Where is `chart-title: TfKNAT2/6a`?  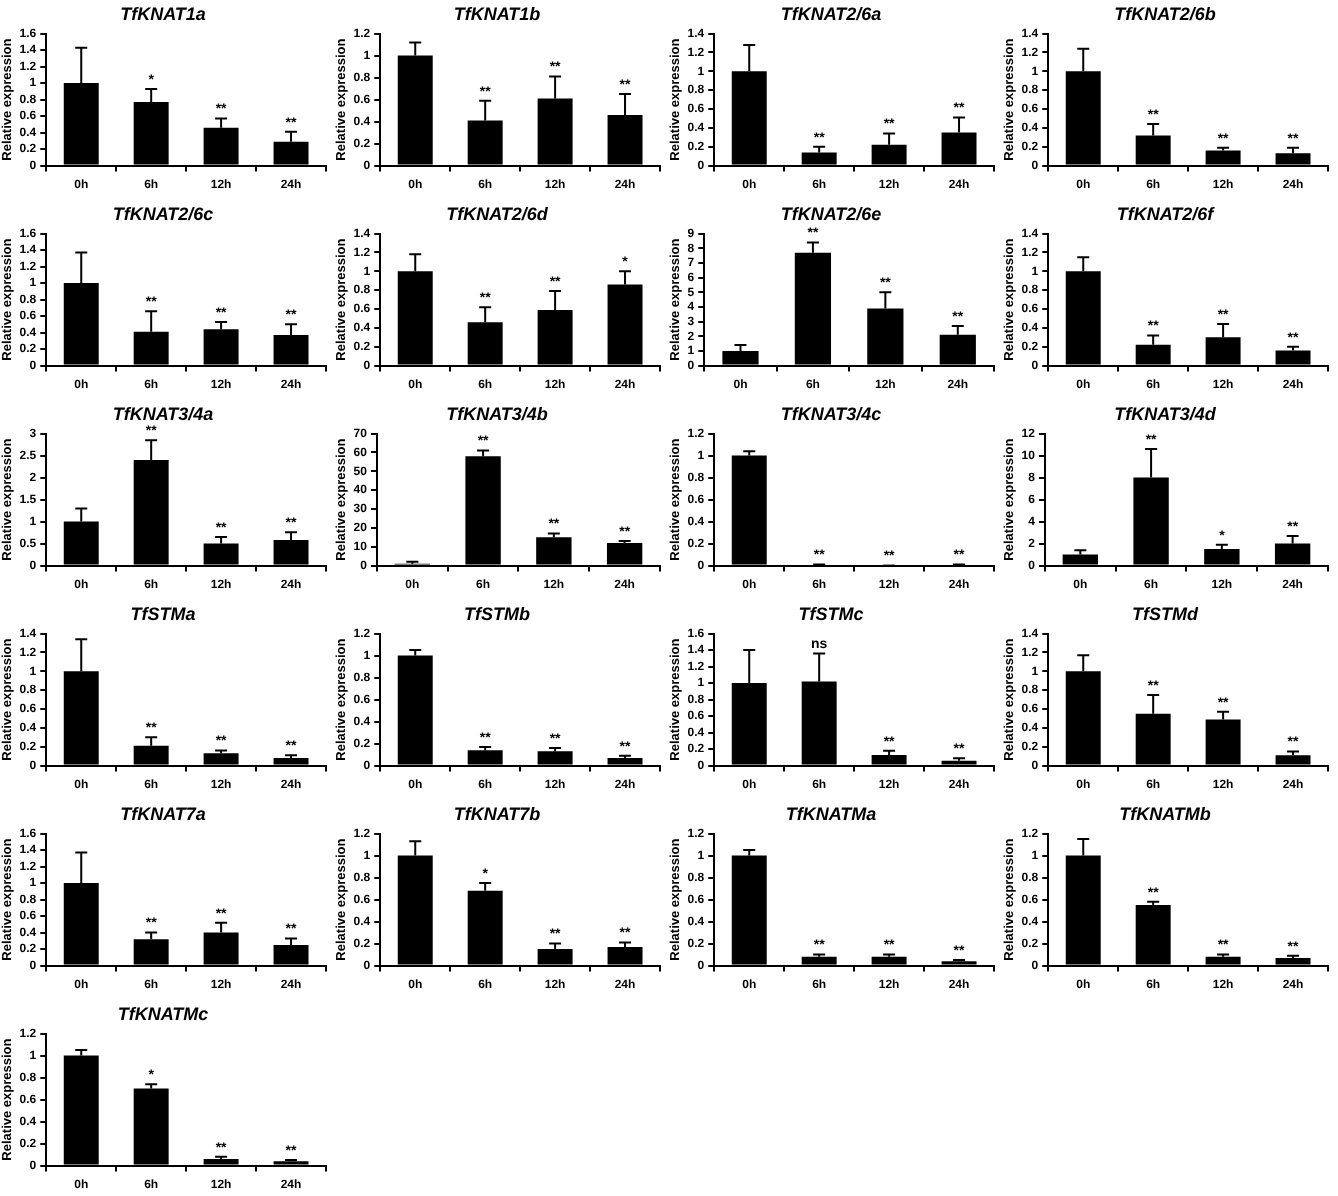
chart-title: TfKNAT2/6a is located at coordinates (831, 13).